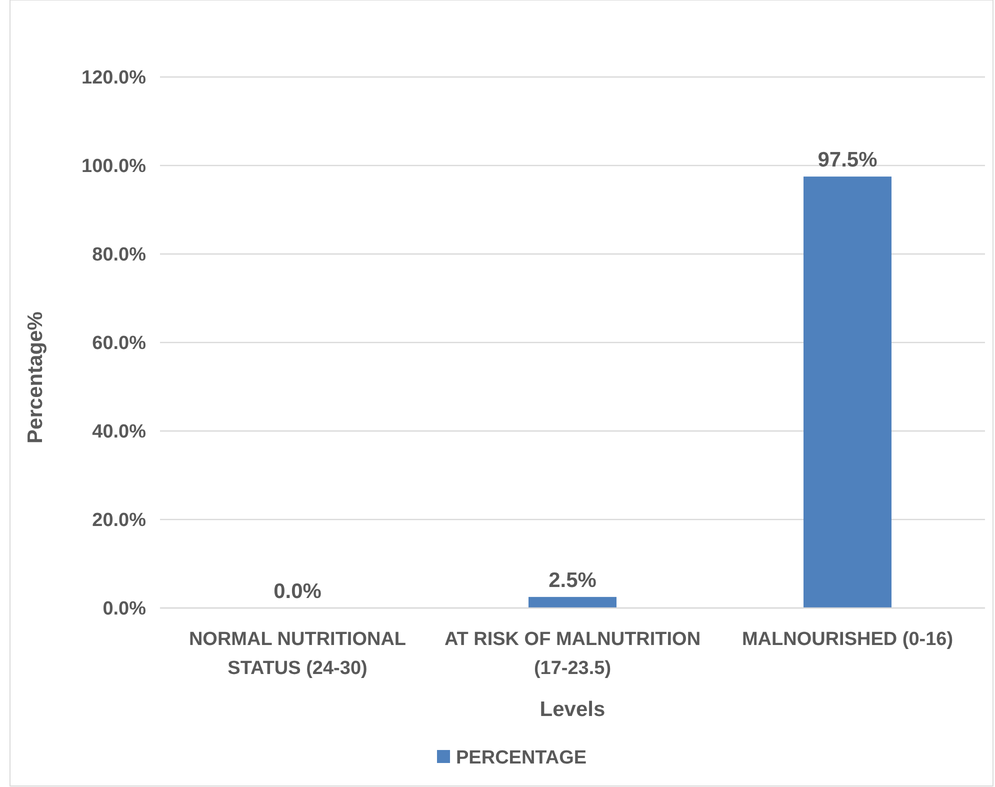  What do you see at coordinates (119, 255) in the screenshot?
I see `y-tick-label: 80.0%` at bounding box center [119, 255].